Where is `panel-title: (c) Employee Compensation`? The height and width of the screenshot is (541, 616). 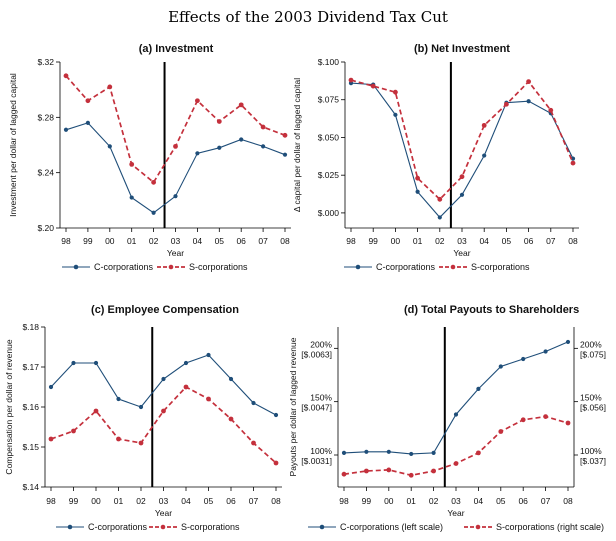
panel-title: (c) Employee Compensation is located at coordinates (165, 310).